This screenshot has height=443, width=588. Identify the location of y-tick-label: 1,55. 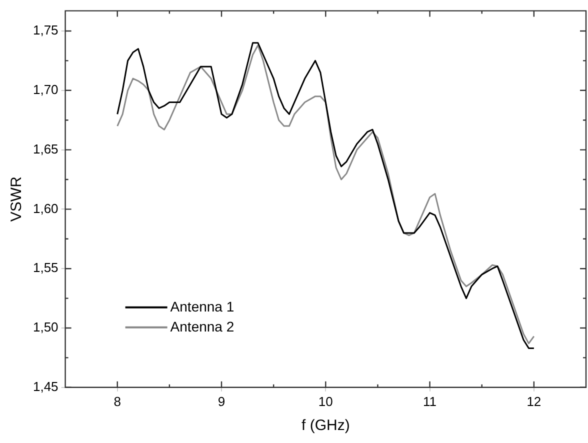
(45, 268).